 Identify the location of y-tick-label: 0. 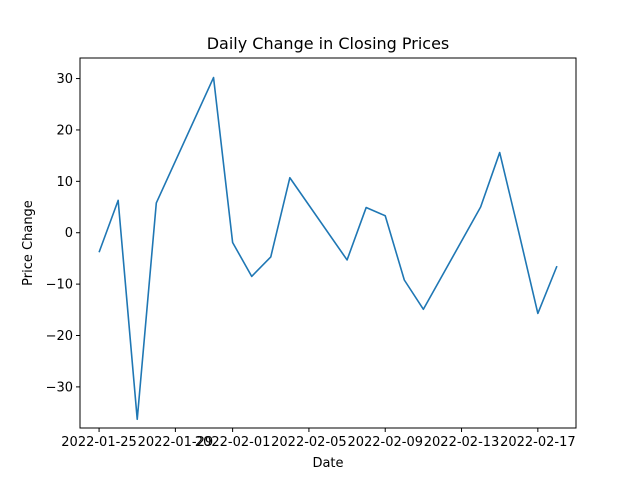
(69, 233).